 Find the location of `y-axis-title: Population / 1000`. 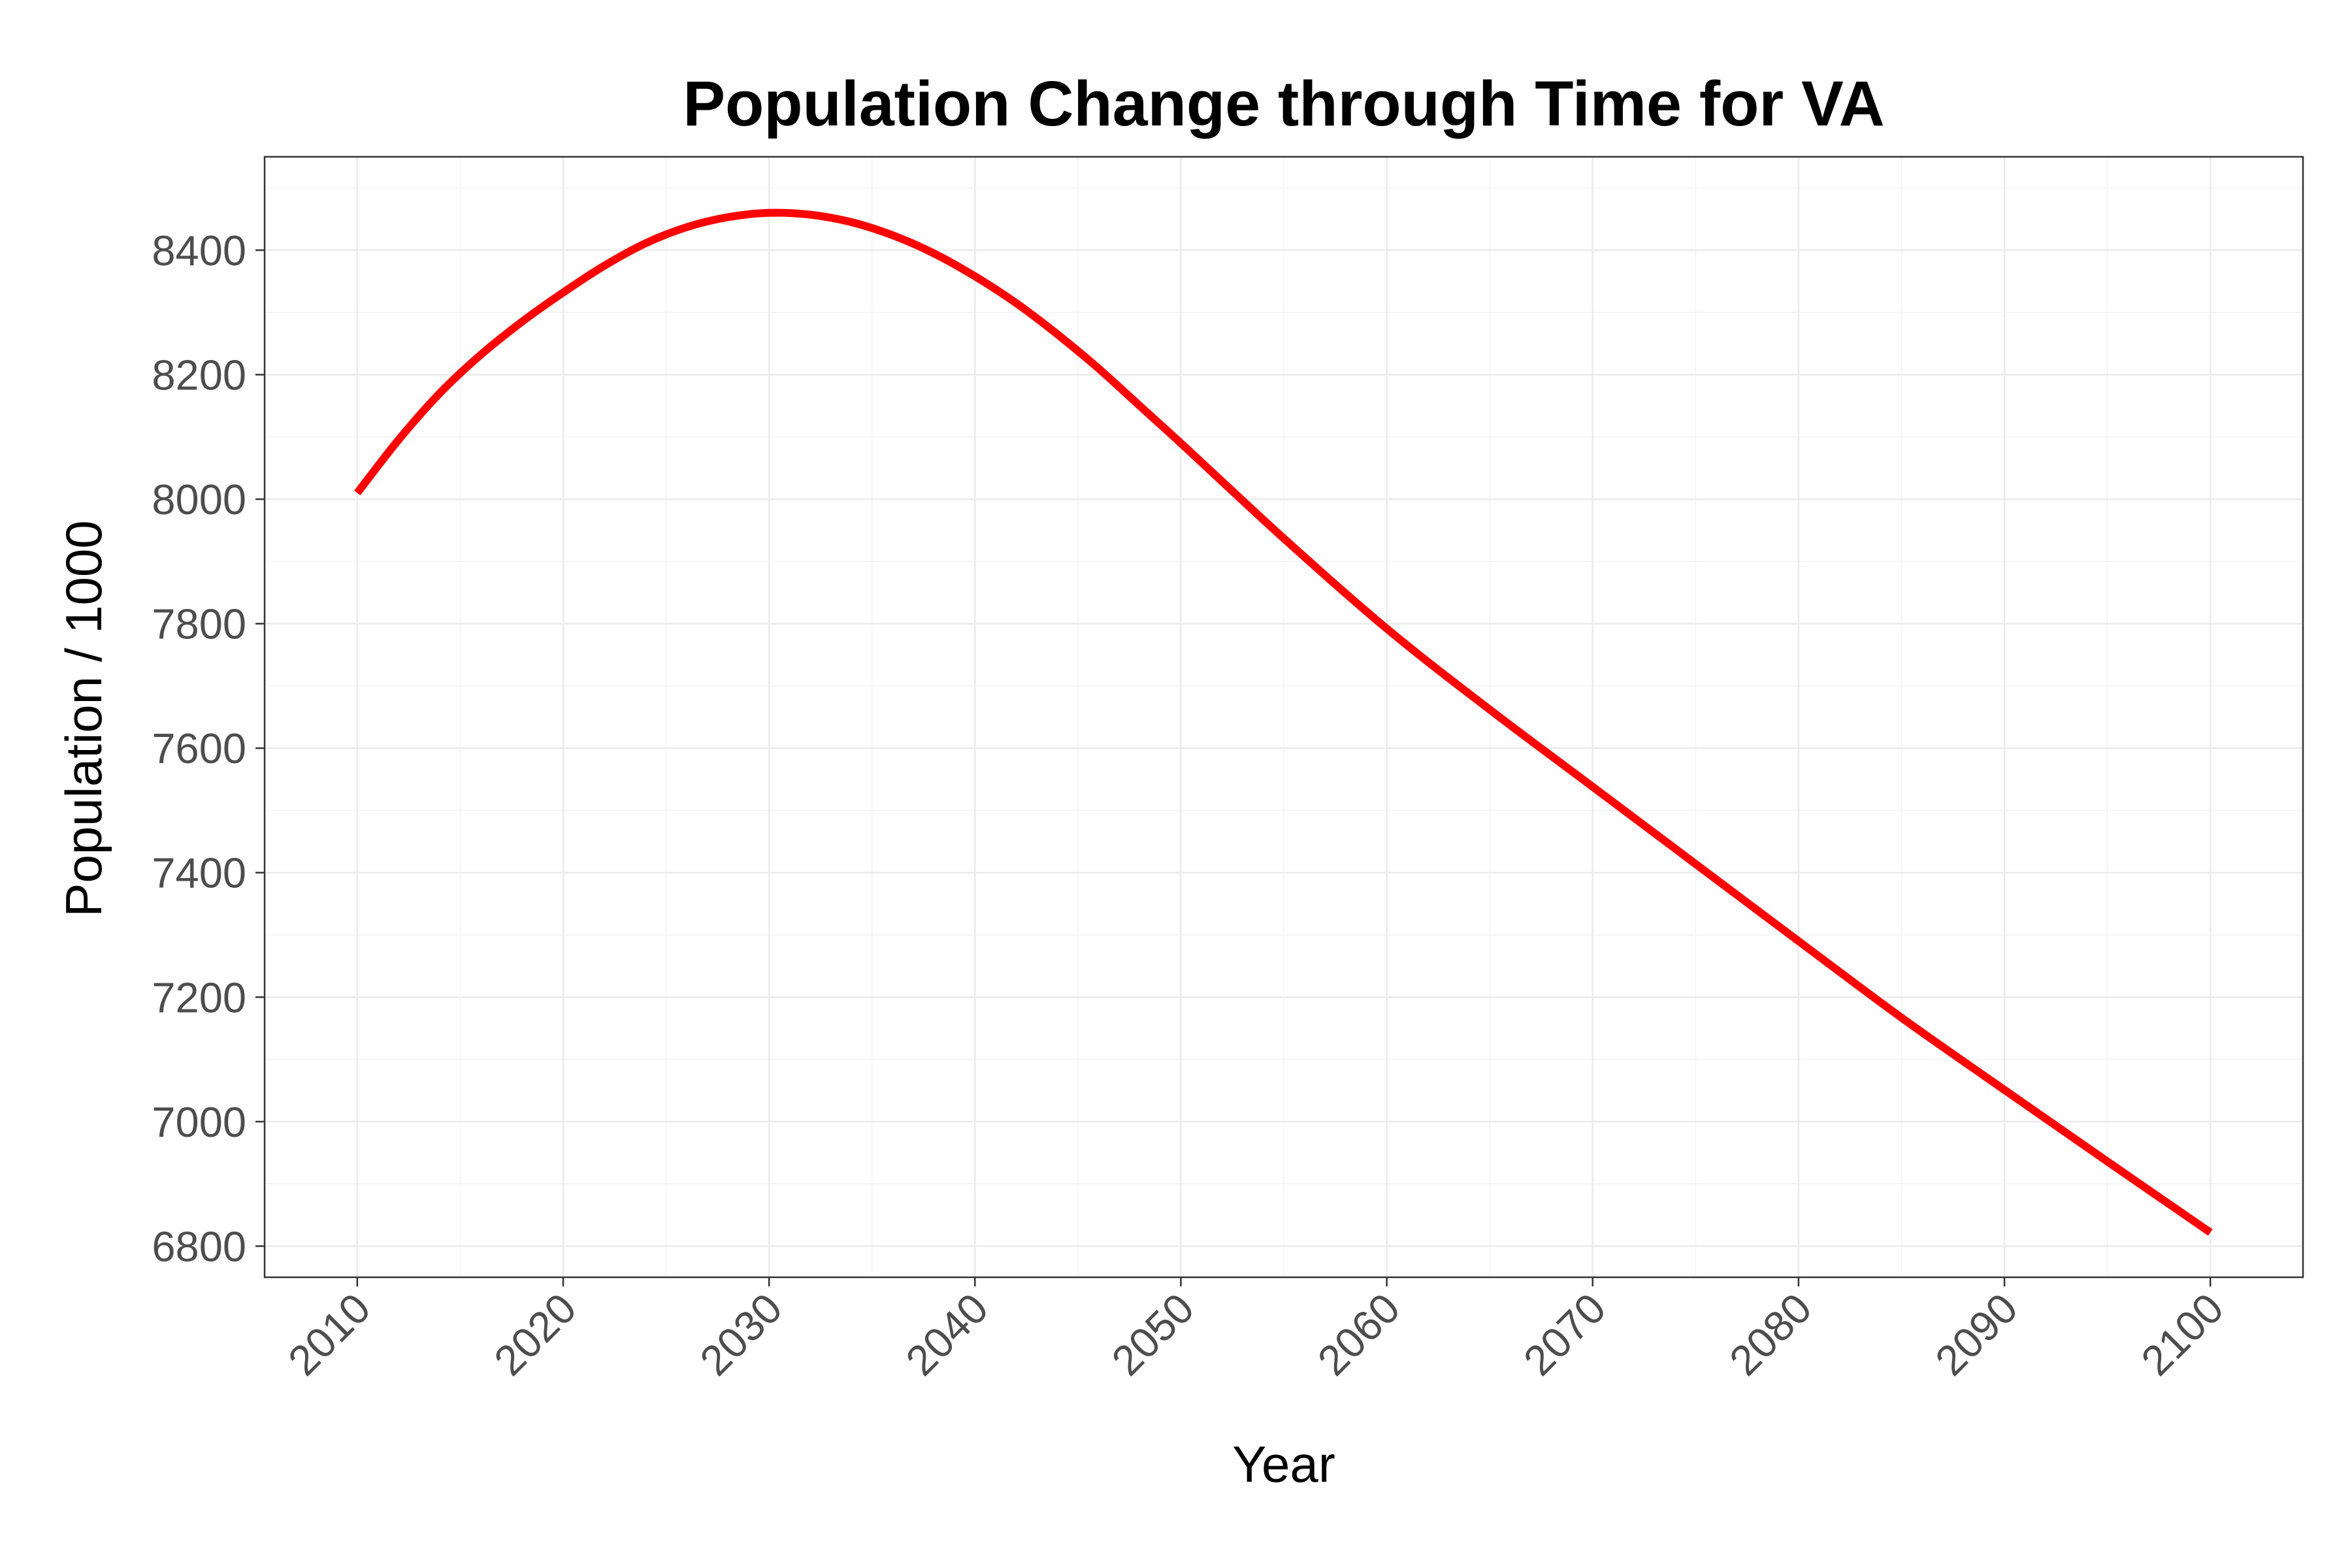

y-axis-title: Population / 1000 is located at coordinates (83, 718).